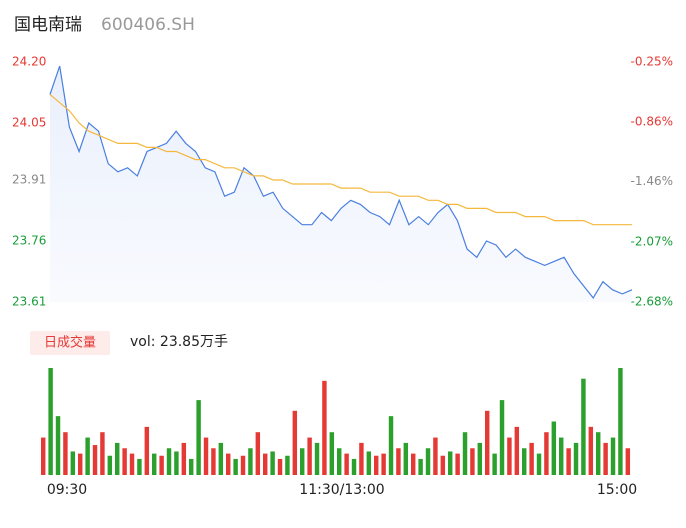 This screenshot has width=686, height=528. What do you see at coordinates (341, 490) in the screenshot?
I see `x-tick-label: 11:30/13:00` at bounding box center [341, 490].